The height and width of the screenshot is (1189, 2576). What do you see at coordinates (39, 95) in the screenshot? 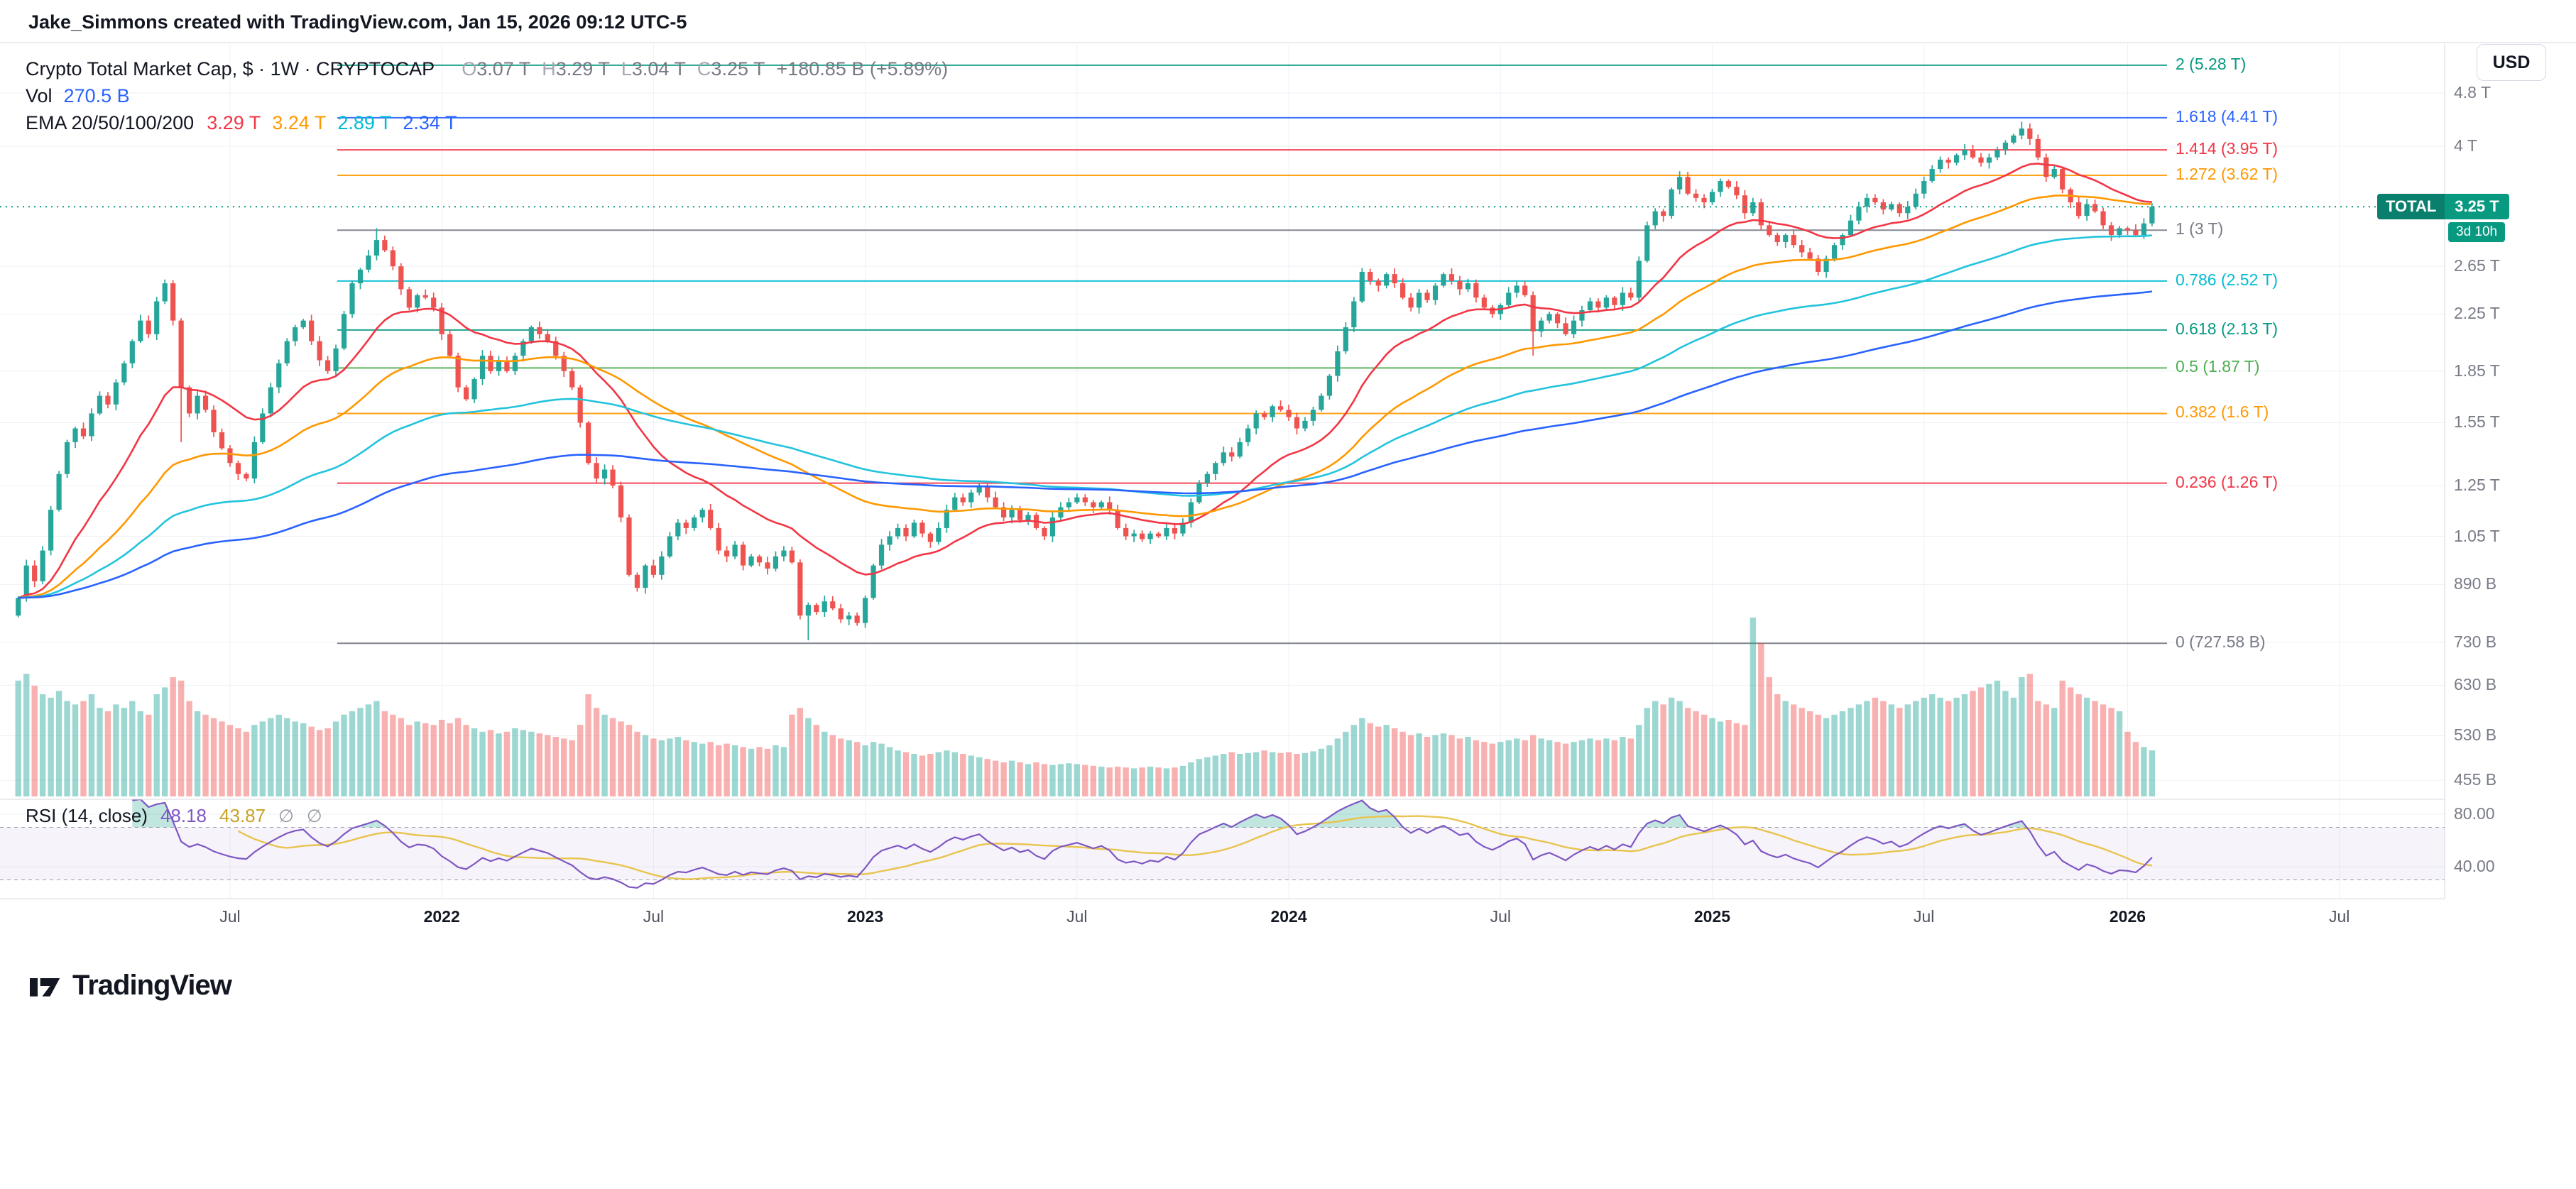
I see `volume-label: Vol` at bounding box center [39, 95].